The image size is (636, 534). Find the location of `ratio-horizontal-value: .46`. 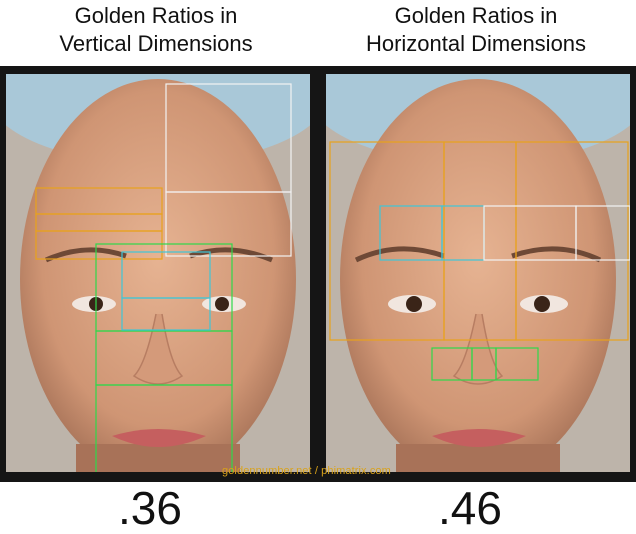

ratio-horizontal-value: .46 is located at coordinates (470, 508).